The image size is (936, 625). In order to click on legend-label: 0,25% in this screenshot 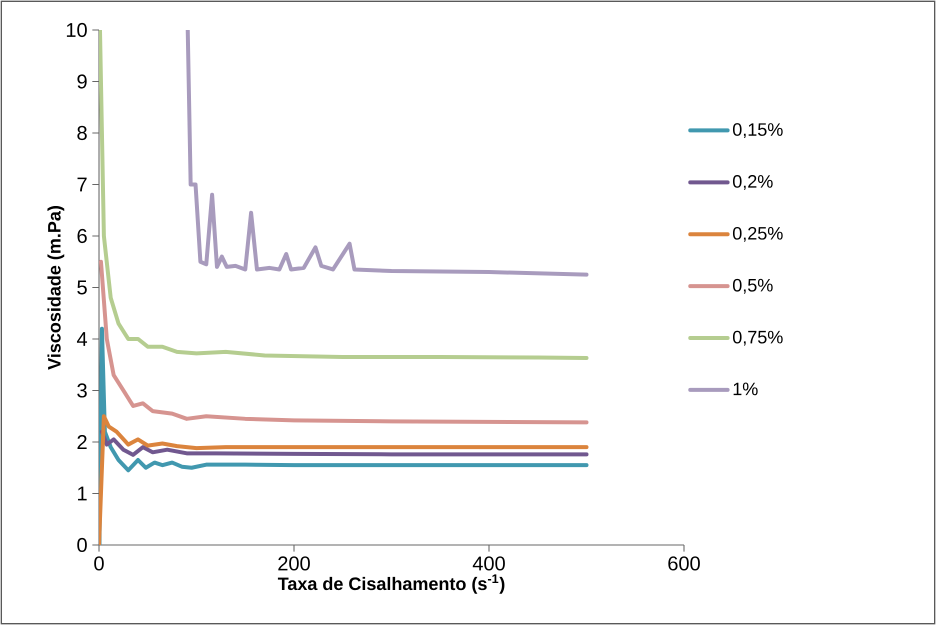, I will do `click(757, 234)`.